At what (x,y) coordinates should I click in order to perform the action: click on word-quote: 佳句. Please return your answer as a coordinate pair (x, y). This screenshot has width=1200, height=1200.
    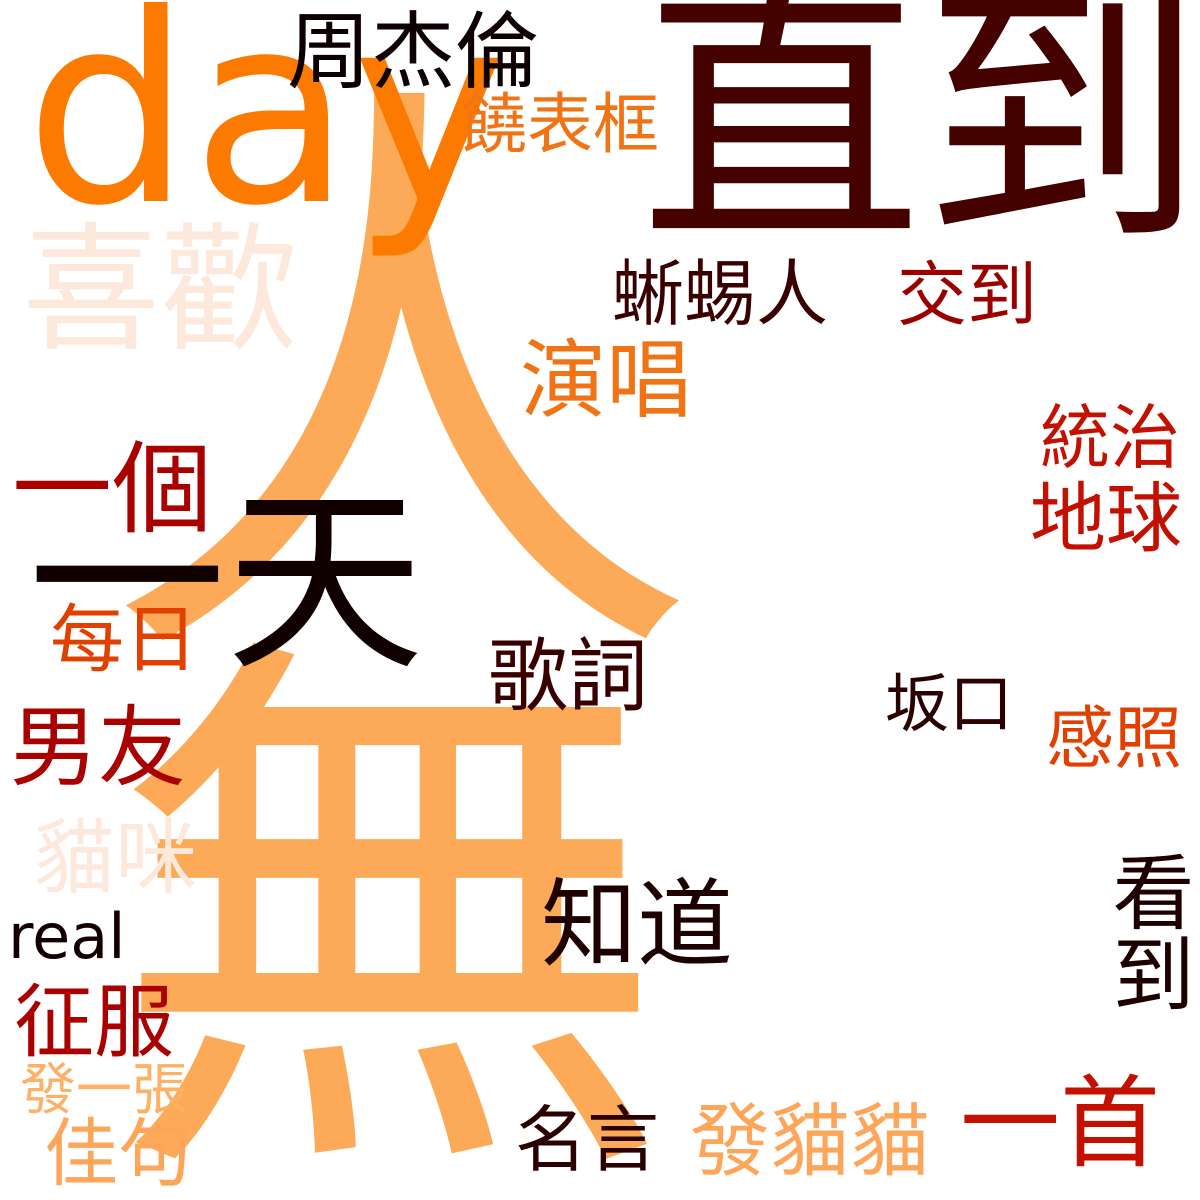
    Looking at the image, I should click on (118, 1154).